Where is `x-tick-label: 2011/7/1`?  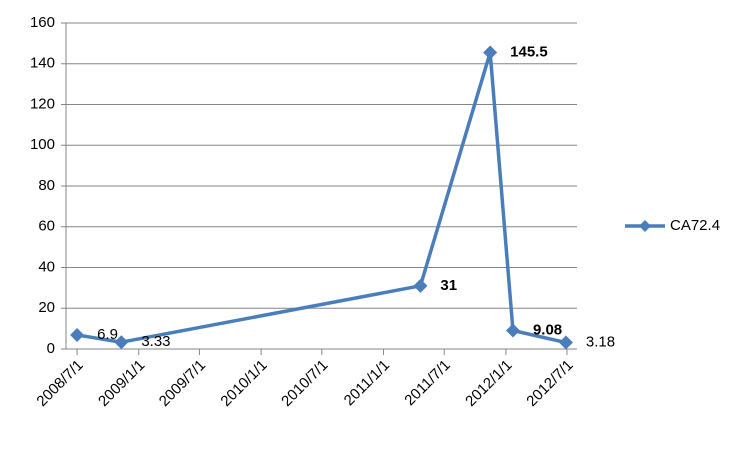
x-tick-label: 2011/7/1 is located at coordinates (427, 383).